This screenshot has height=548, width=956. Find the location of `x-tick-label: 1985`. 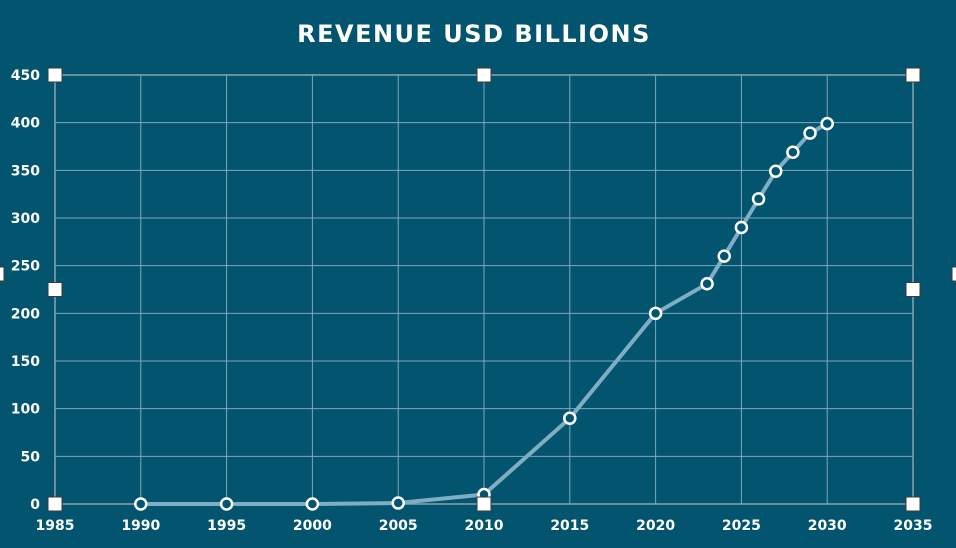

x-tick-label: 1985 is located at coordinates (55, 526).